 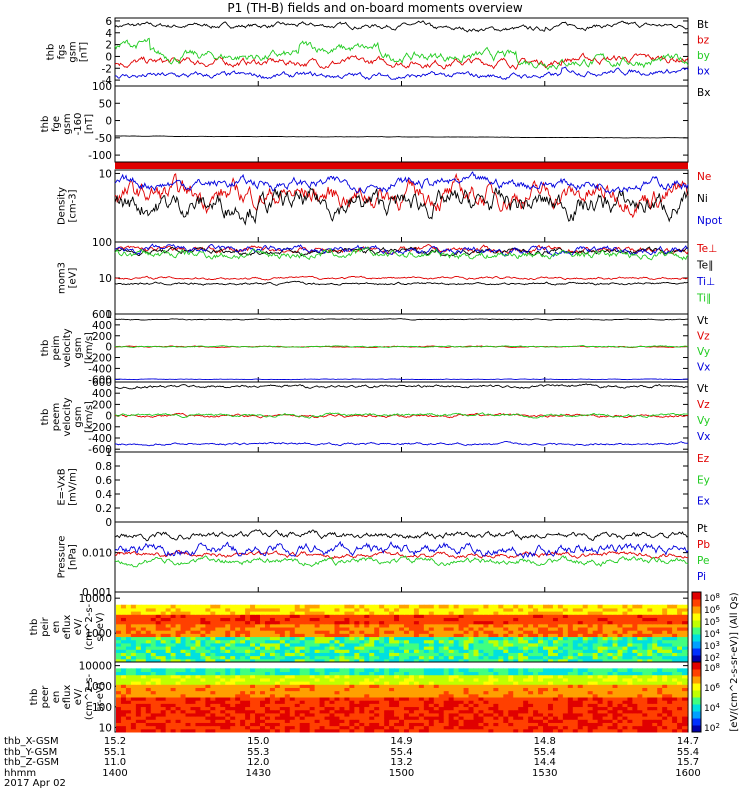 I want to click on legend-entry: Bt, so click(x=702, y=25).